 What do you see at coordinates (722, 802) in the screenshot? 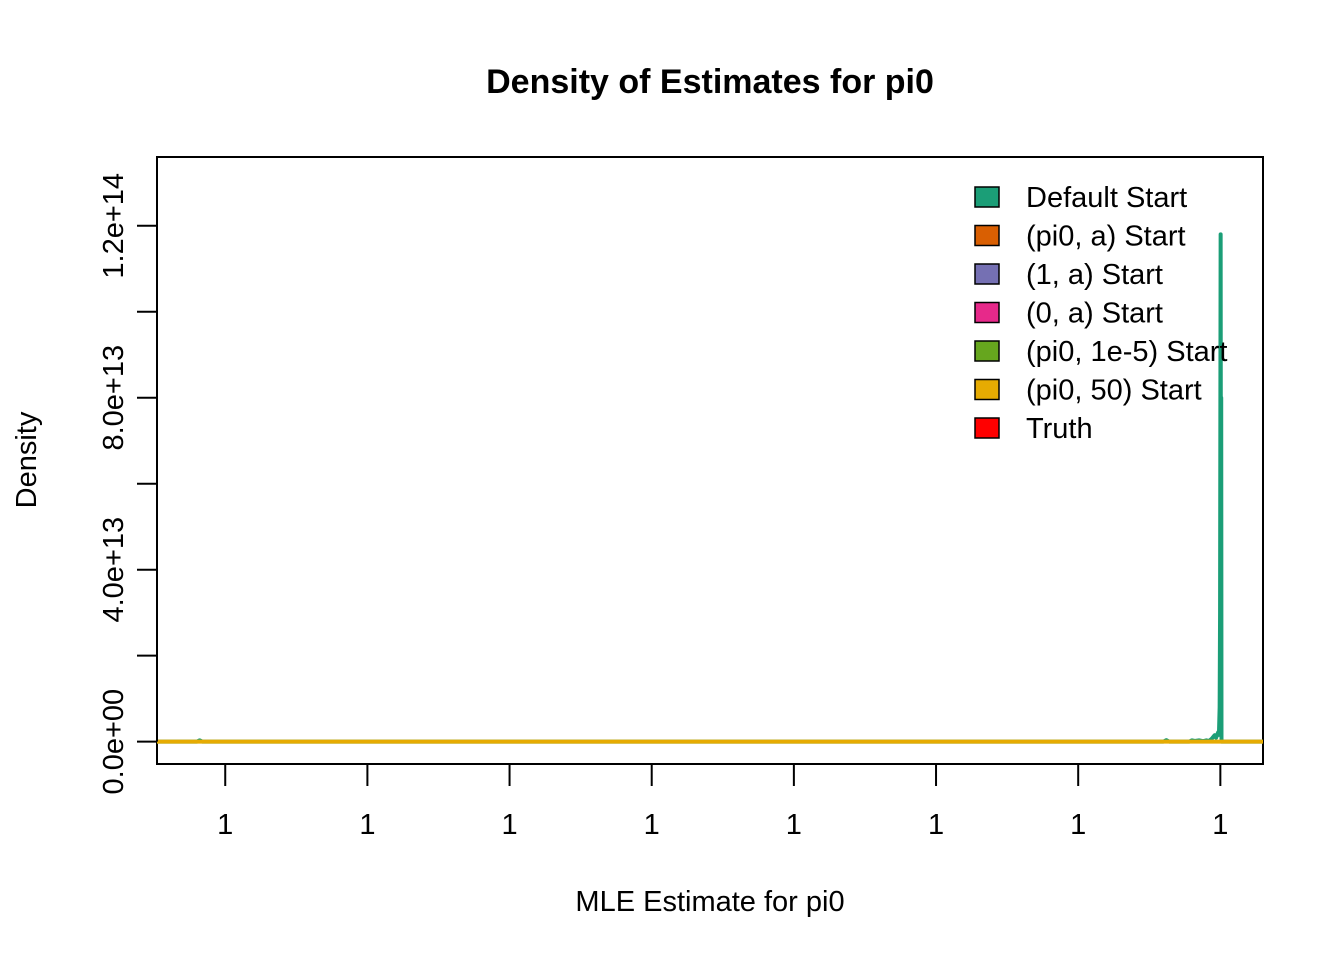
I see `x-axis: 1 1 1 1 1 1 1 1` at bounding box center [722, 802].